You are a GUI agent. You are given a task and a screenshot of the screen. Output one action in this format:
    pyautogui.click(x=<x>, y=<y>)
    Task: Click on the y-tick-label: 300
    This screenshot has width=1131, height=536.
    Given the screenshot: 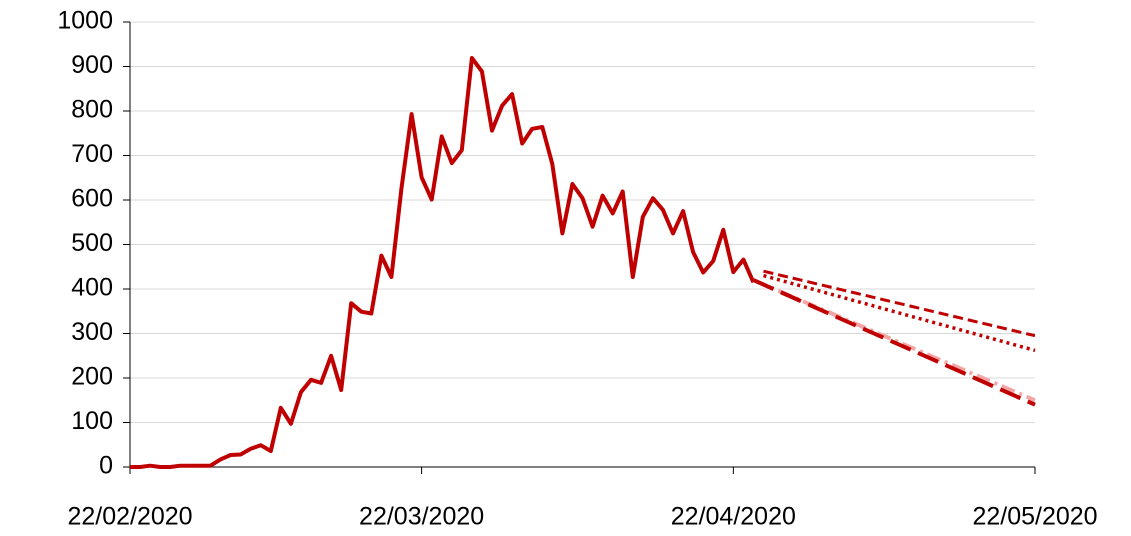 What is the action you would take?
    pyautogui.click(x=92, y=332)
    